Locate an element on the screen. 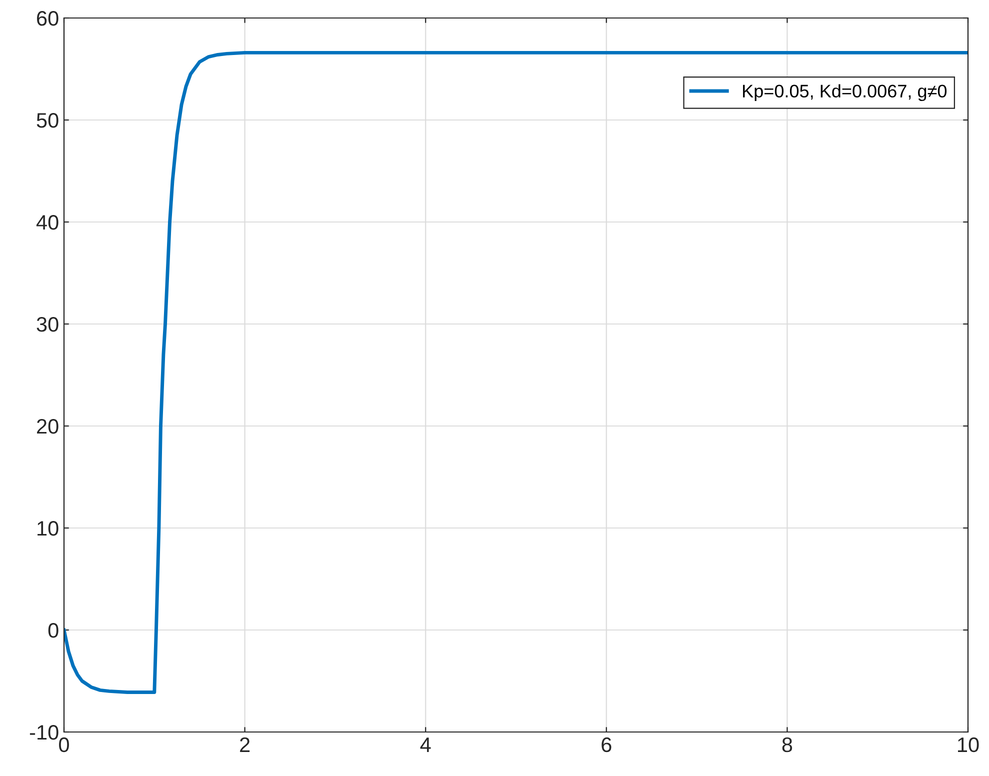  x-tick-label: 0 is located at coordinates (64, 744).